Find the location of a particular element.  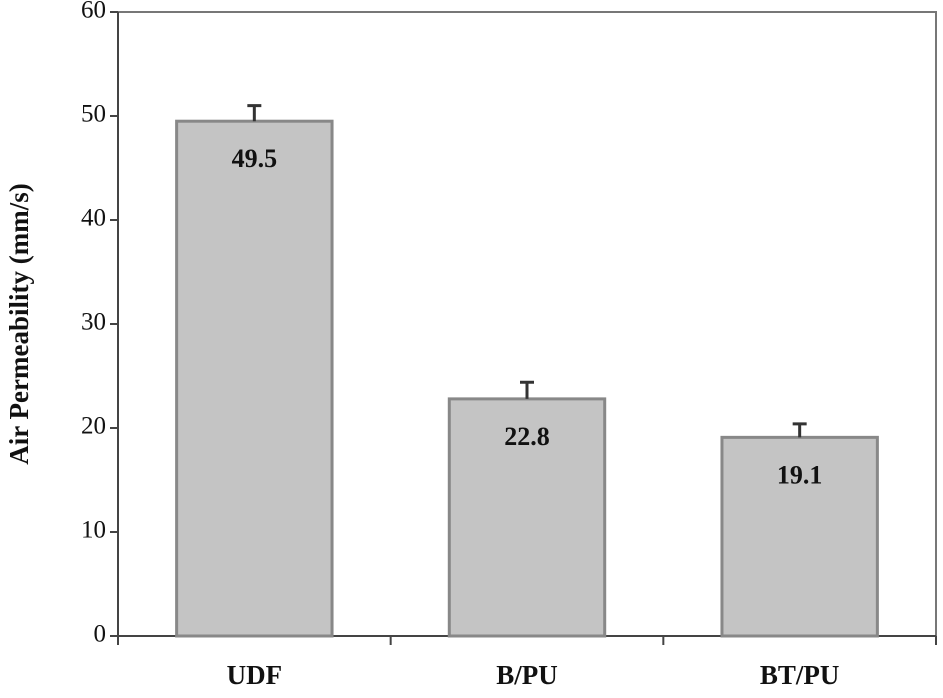

value-label: 49.5 is located at coordinates (255, 158).